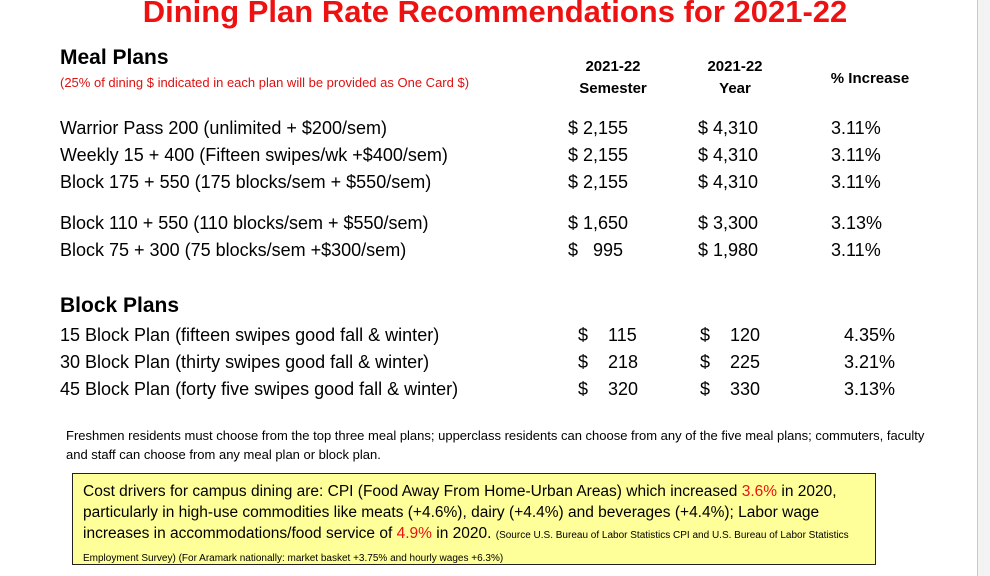 This screenshot has width=990, height=576. Describe the element at coordinates (870, 78) in the screenshot. I see `increase-column-header: % Increase` at that location.